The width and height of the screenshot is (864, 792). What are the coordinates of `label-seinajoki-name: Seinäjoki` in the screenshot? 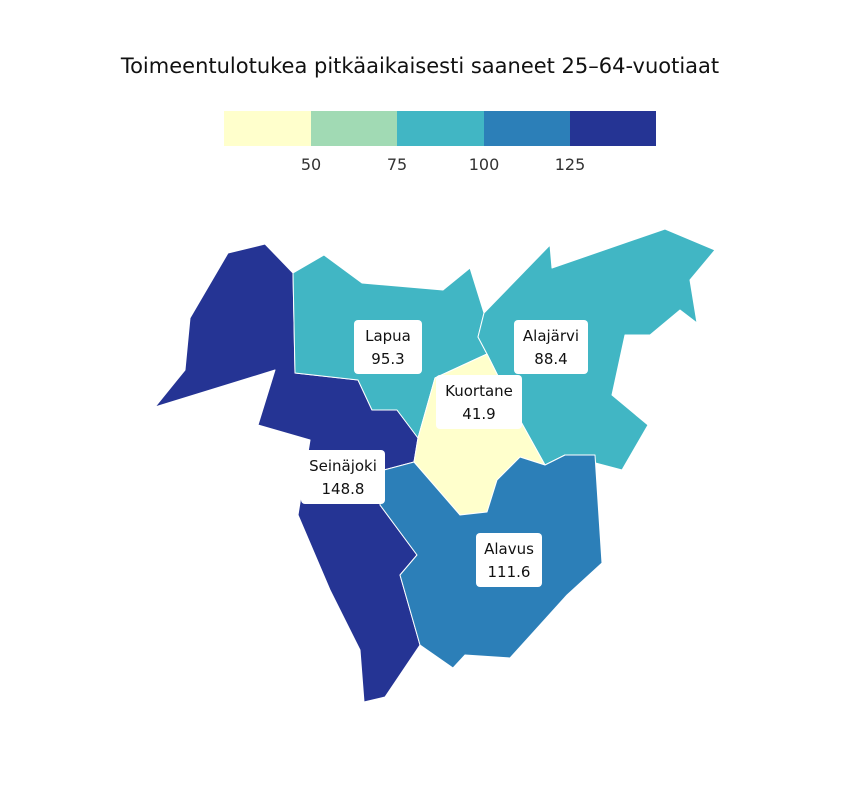 It's located at (343, 466).